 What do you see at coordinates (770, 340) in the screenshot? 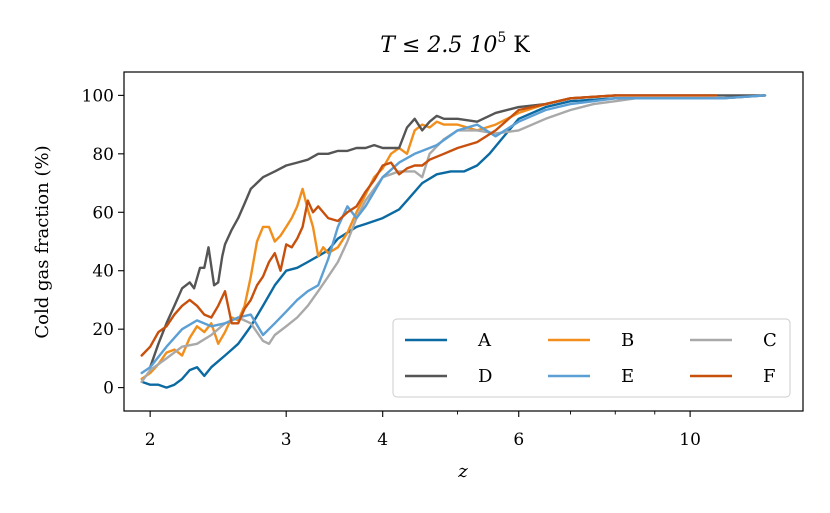
I see `legend-label-c: C` at bounding box center [770, 340].